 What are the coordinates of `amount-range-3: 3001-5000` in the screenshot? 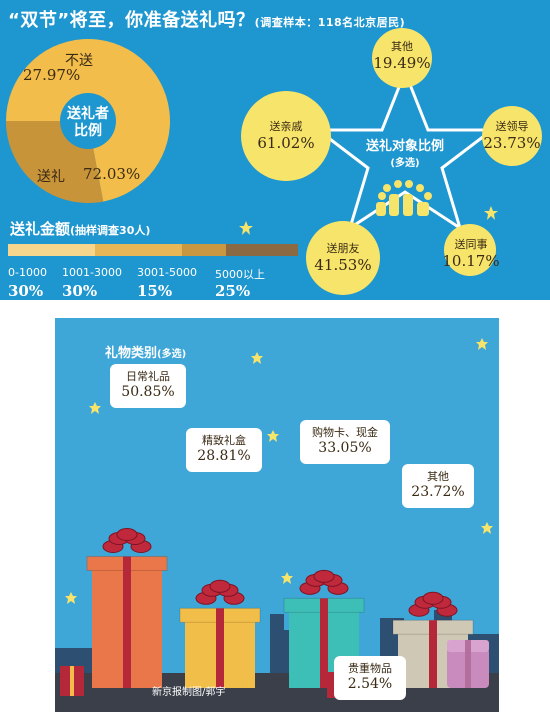 It's located at (167, 272).